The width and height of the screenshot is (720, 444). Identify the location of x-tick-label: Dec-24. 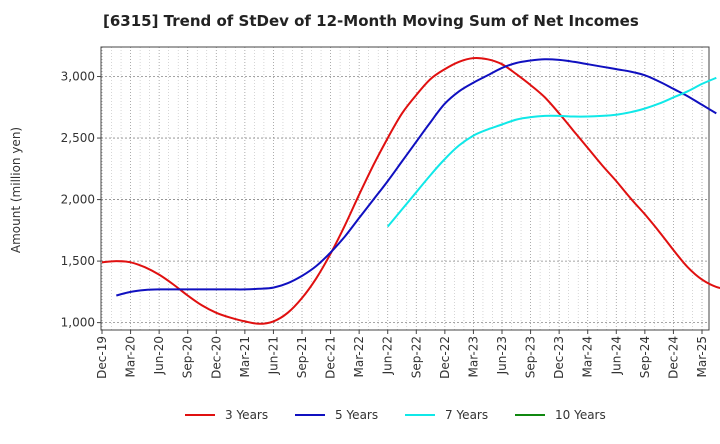
(673, 357).